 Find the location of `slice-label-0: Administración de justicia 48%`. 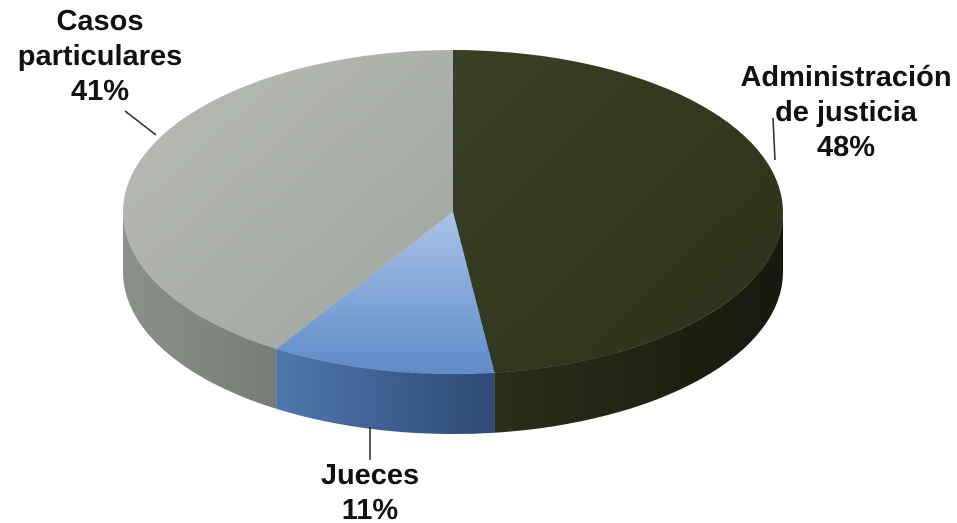

slice-label-0: Administración de justicia 48% is located at coordinates (845, 112).